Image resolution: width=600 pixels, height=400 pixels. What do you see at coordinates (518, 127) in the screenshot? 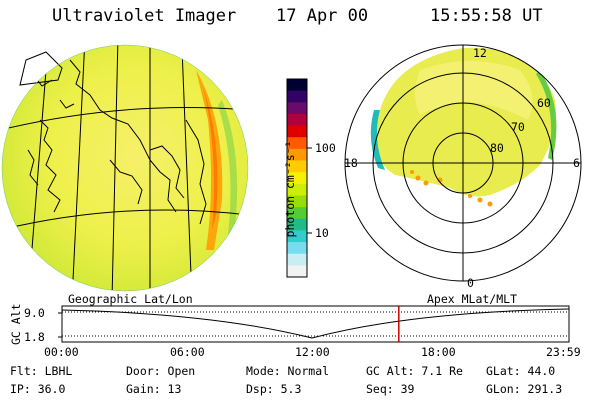
I see `mlat-label-70: 70` at bounding box center [518, 127].